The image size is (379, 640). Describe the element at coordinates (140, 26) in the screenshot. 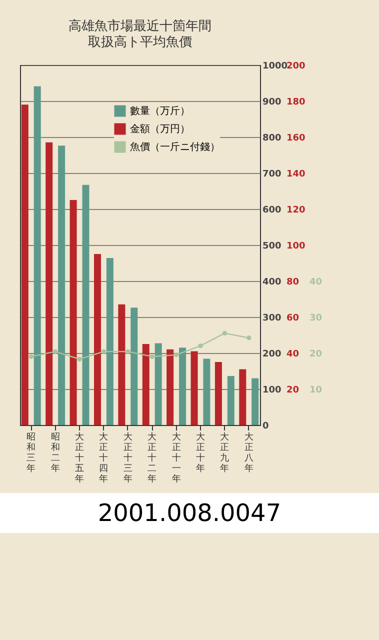

I see `chart-title: 高雄魚市場最近十箇年間` at that location.